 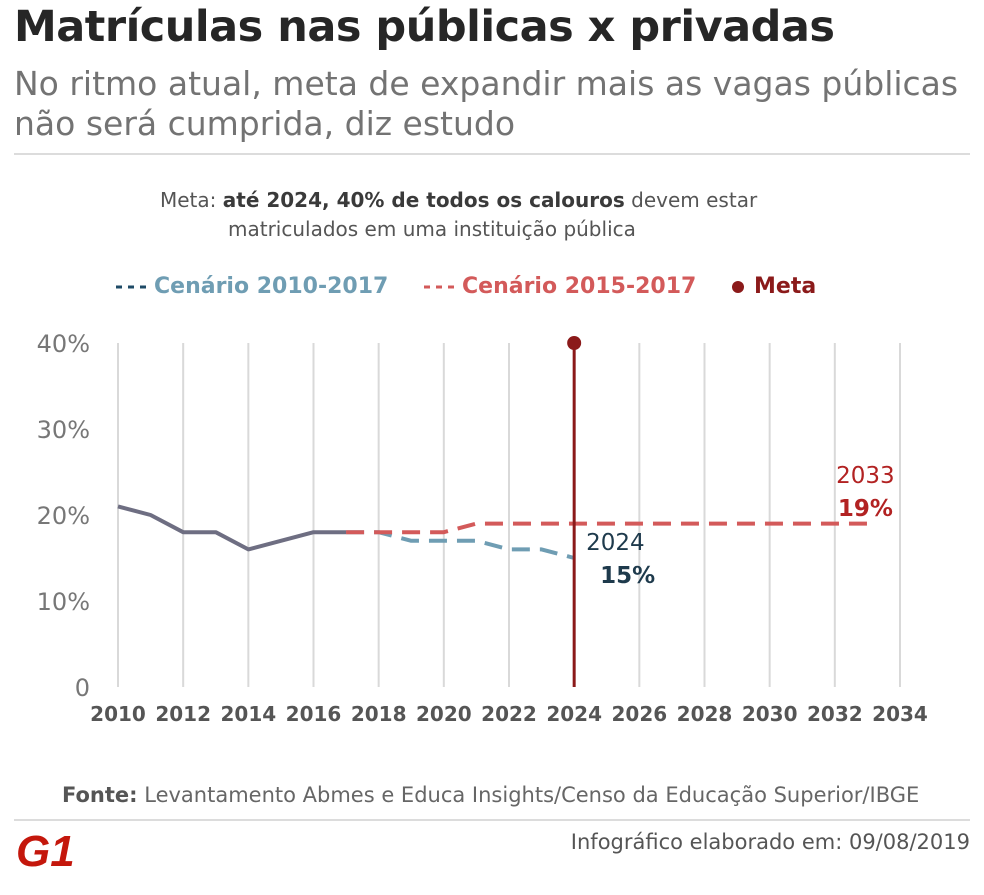 I want to click on credit-text: Infográfico elaborado em: 09/08/2019, so click(x=770, y=842).